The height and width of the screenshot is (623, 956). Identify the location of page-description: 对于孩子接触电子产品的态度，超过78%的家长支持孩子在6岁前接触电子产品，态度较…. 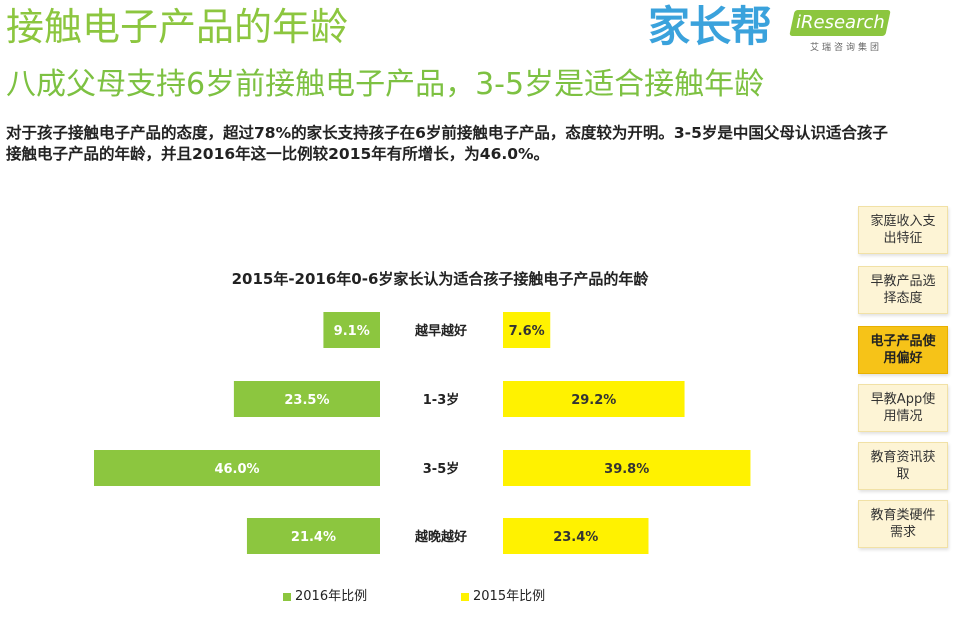
(447, 143).